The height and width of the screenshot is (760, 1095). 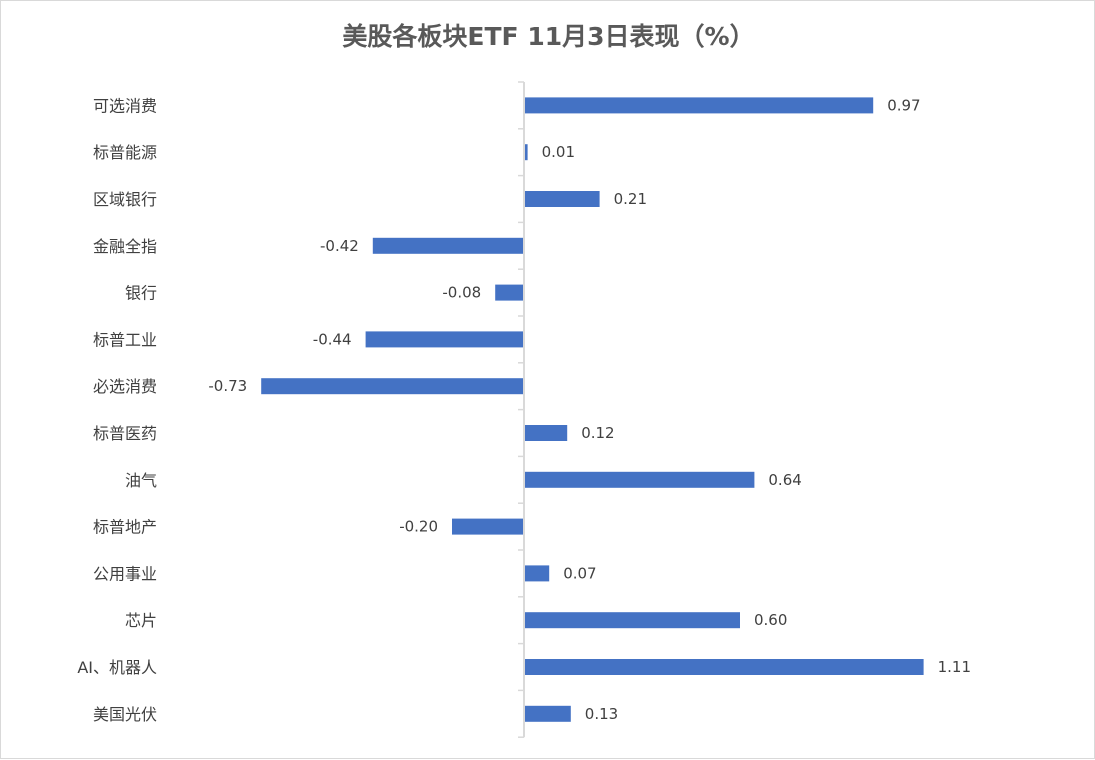 I want to click on data-label: -0.73, so click(x=227, y=386).